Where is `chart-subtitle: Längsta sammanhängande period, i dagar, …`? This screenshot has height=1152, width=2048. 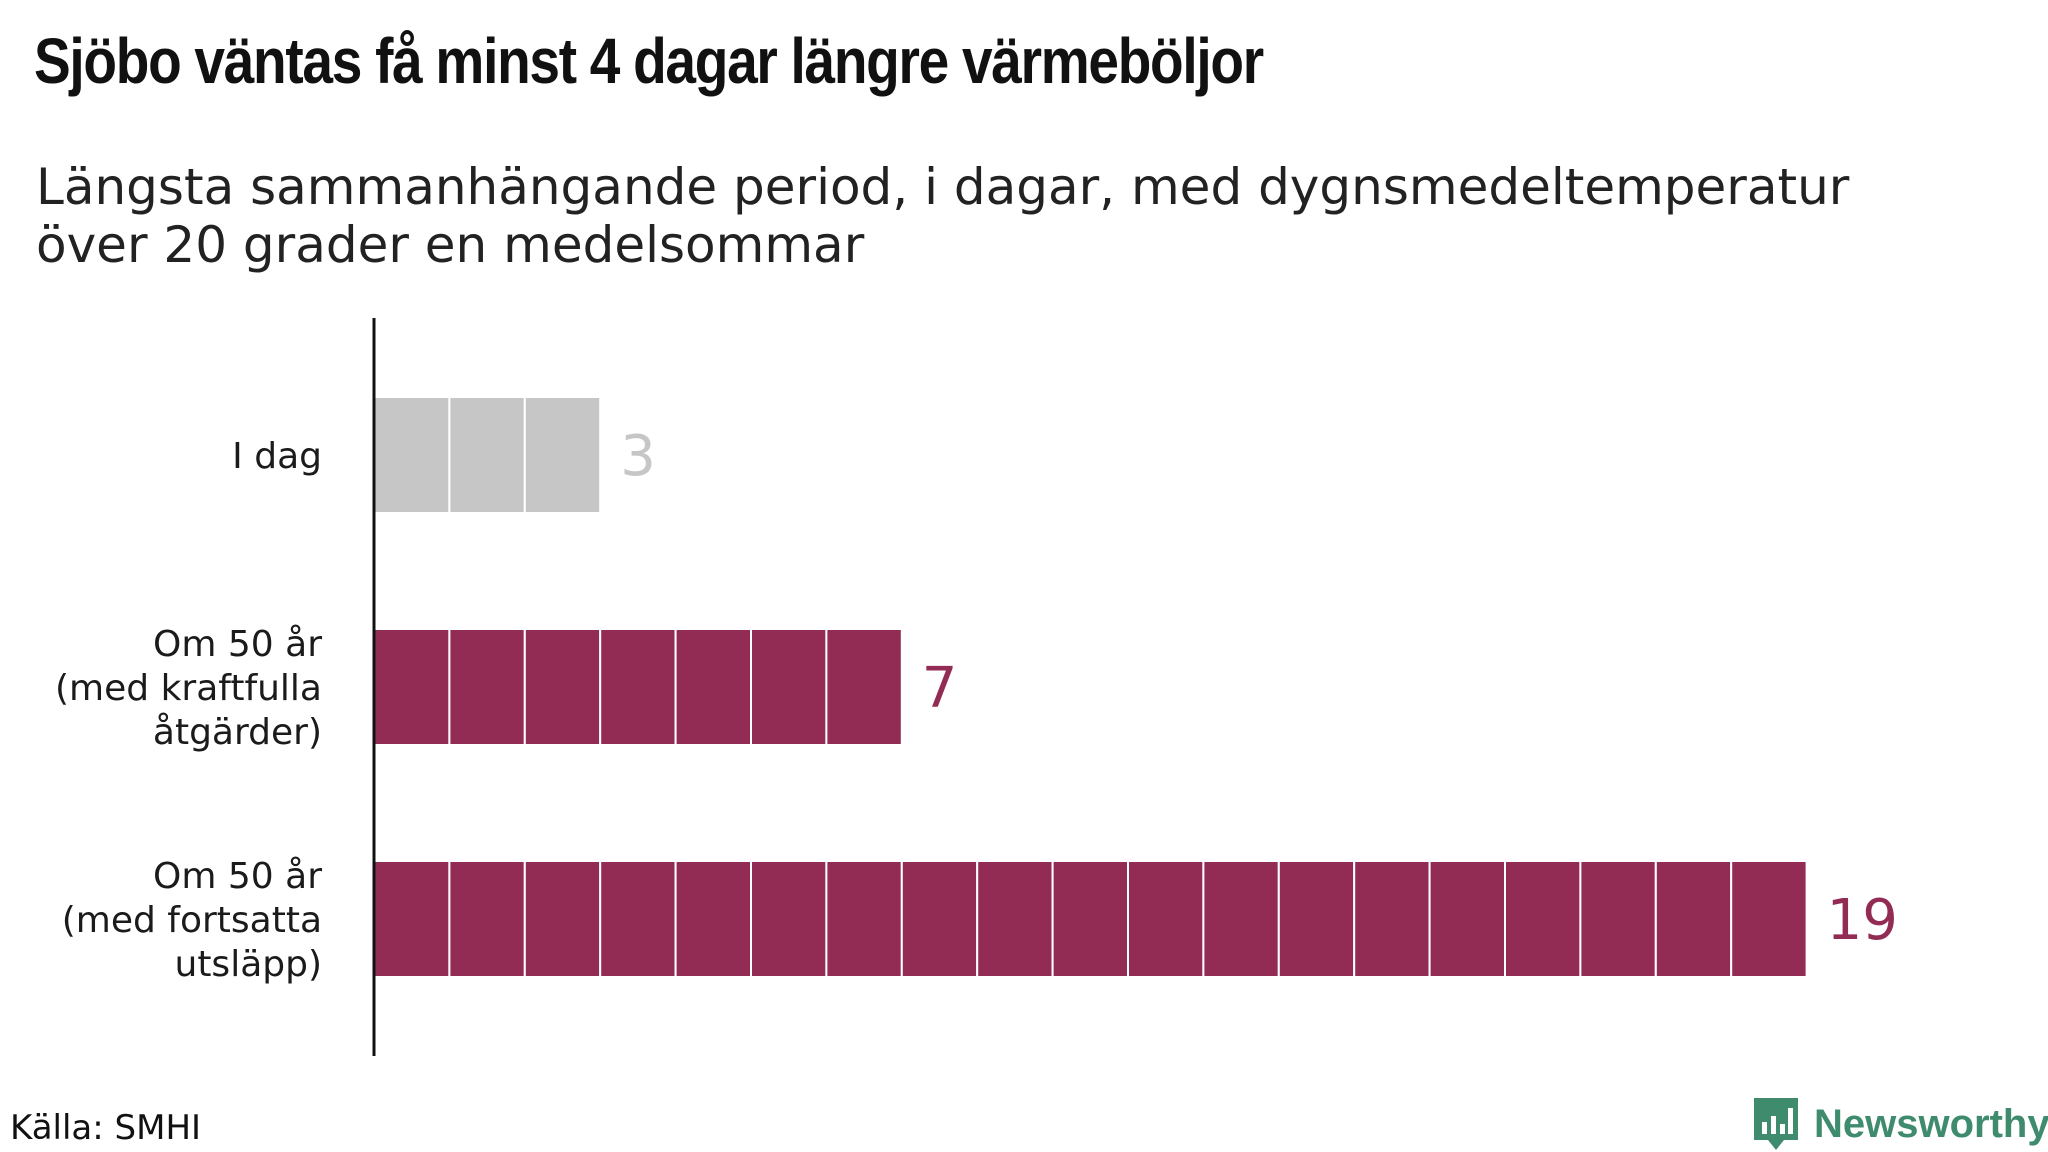
chart-subtitle: Längsta sammanhängande period, i dagar, … is located at coordinates (986, 216).